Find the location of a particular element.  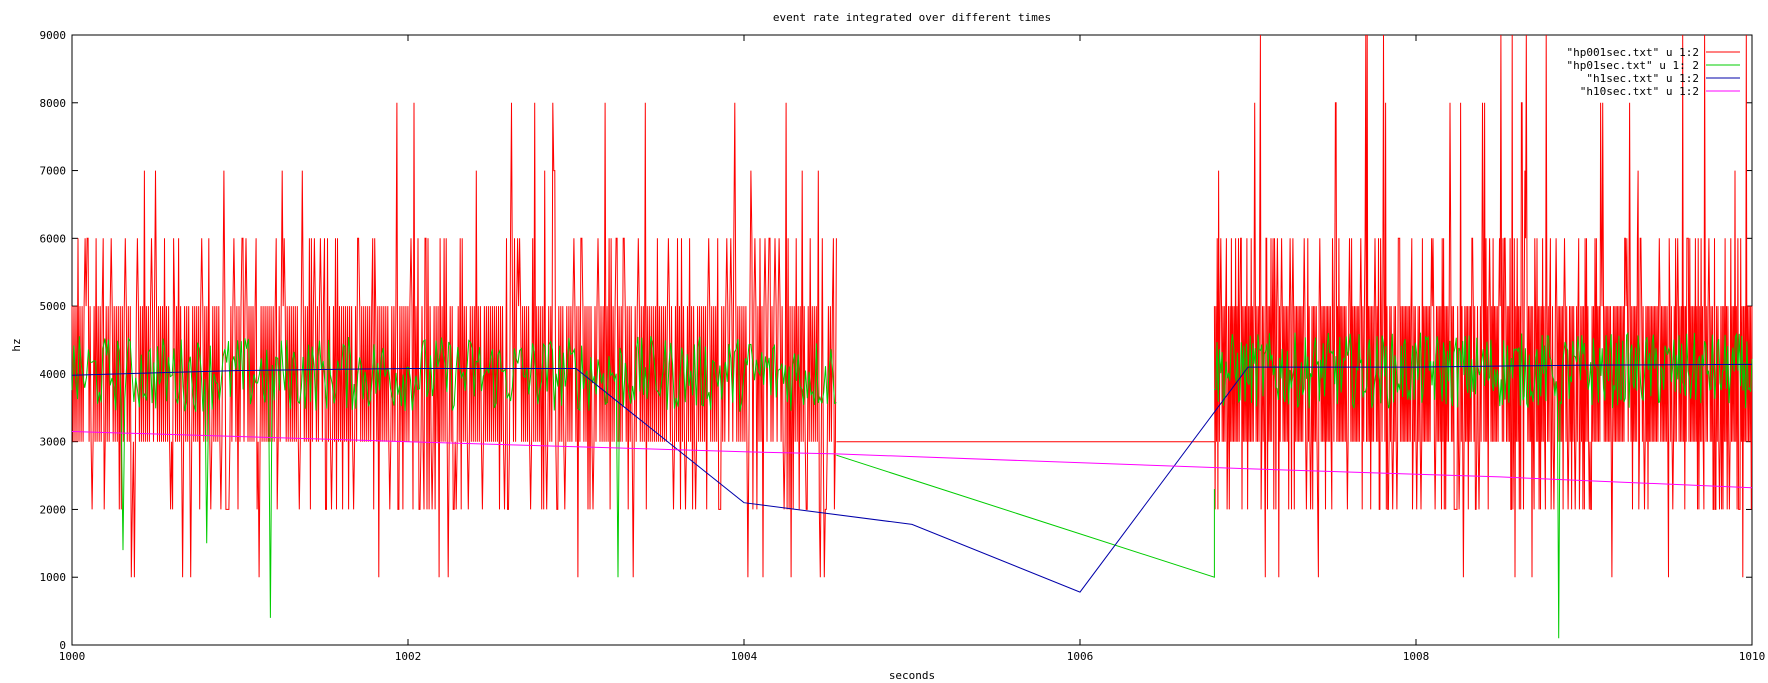

legend-label: "hp01sec.txt" u 1: 2 is located at coordinates (1633, 65).